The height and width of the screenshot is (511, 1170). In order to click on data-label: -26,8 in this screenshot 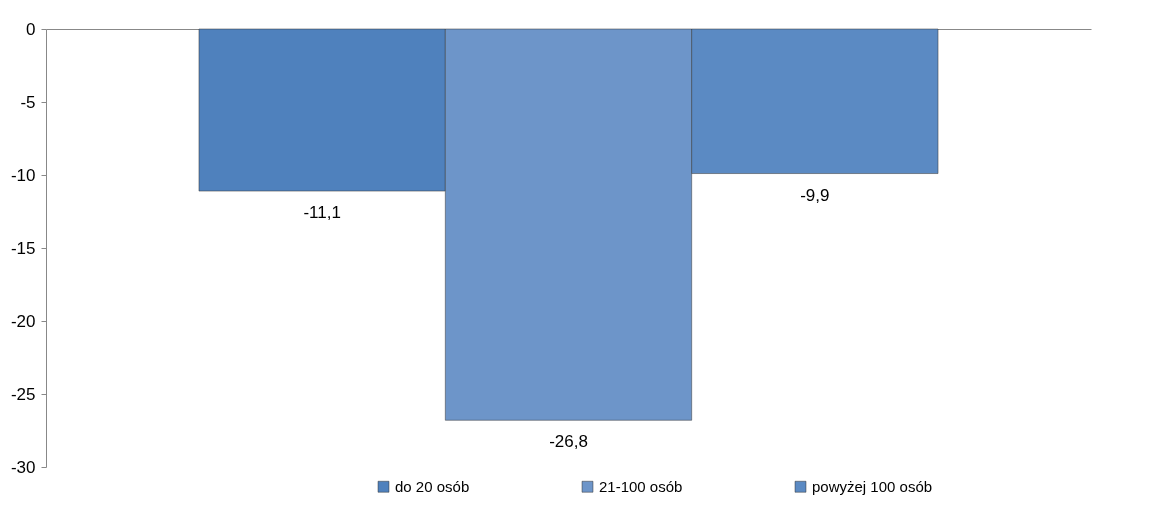, I will do `click(568, 442)`.